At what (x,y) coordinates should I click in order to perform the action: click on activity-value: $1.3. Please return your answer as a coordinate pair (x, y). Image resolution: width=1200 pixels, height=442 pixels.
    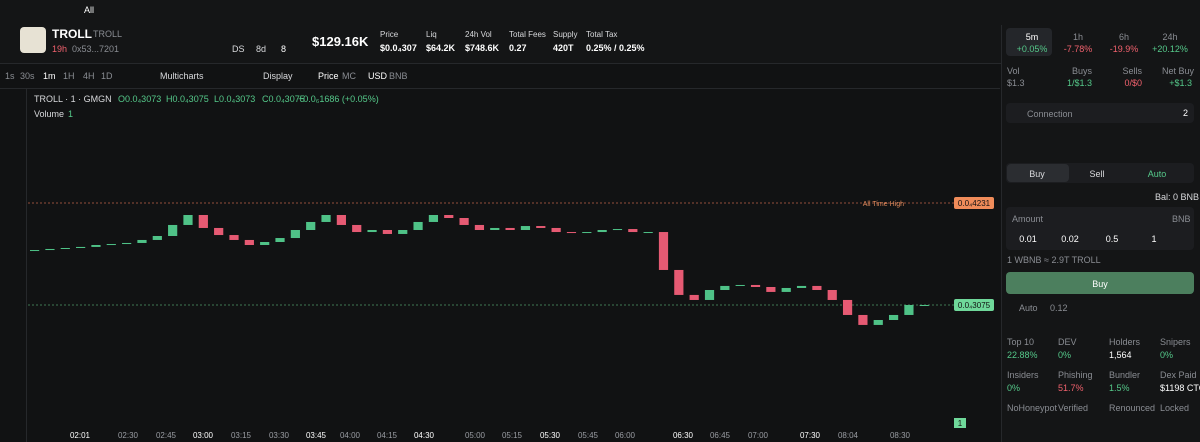
    Looking at the image, I should click on (1016, 83).